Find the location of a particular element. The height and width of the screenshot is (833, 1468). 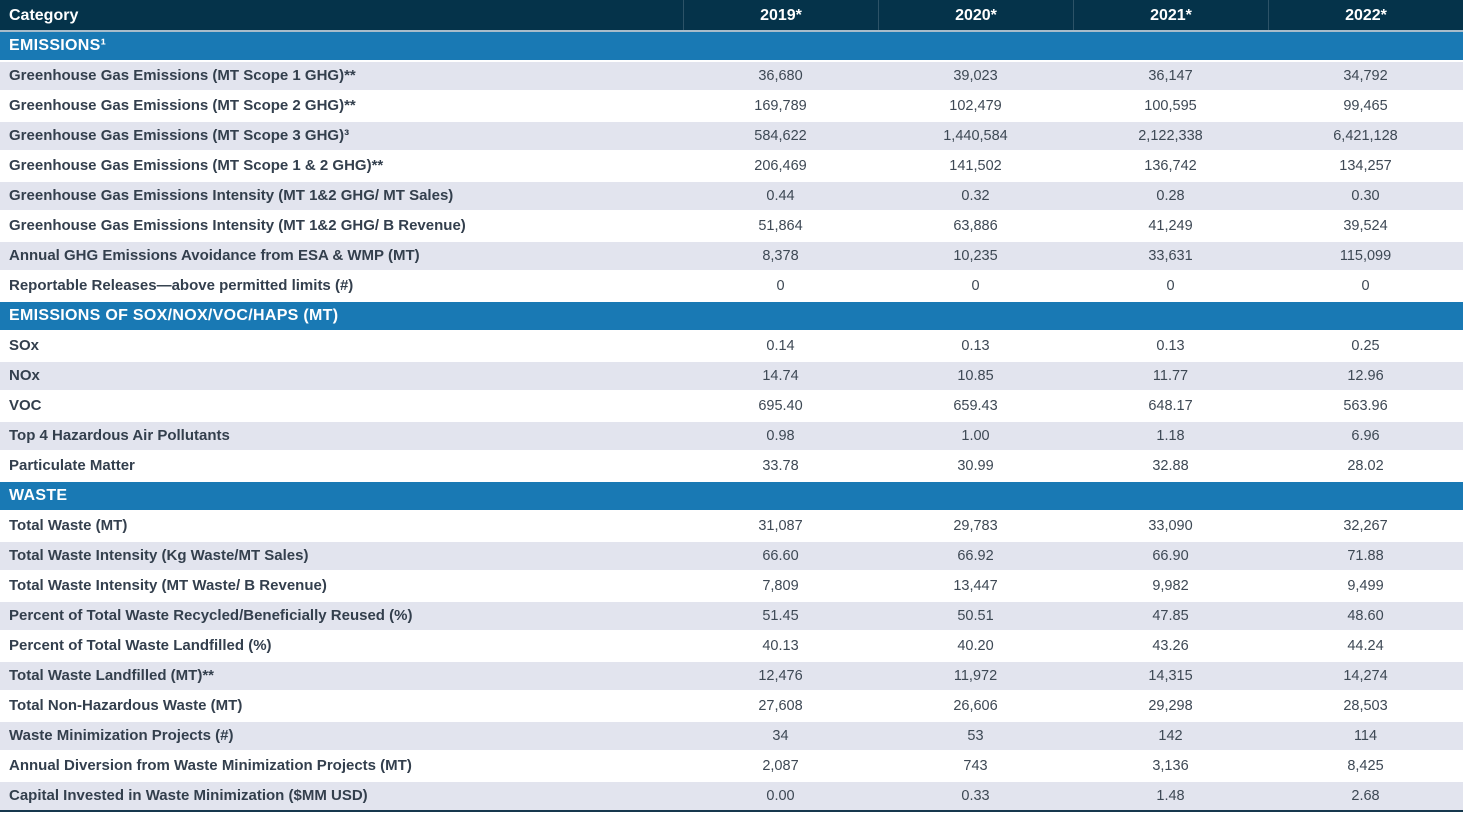

cell-value: 0.32 is located at coordinates (975, 196).